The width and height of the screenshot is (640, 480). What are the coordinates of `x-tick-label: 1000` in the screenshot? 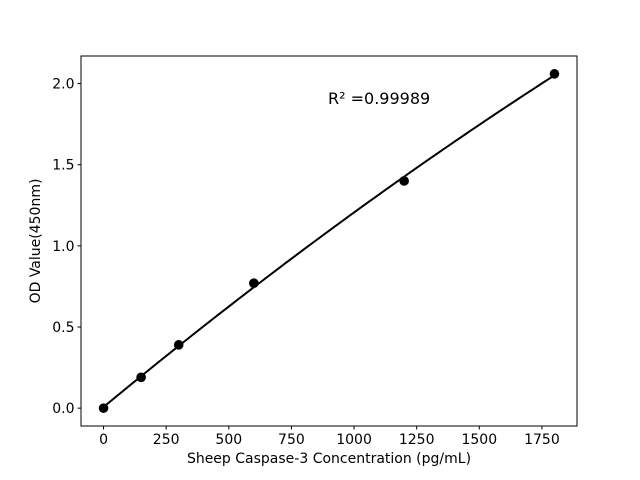 It's located at (354, 440).